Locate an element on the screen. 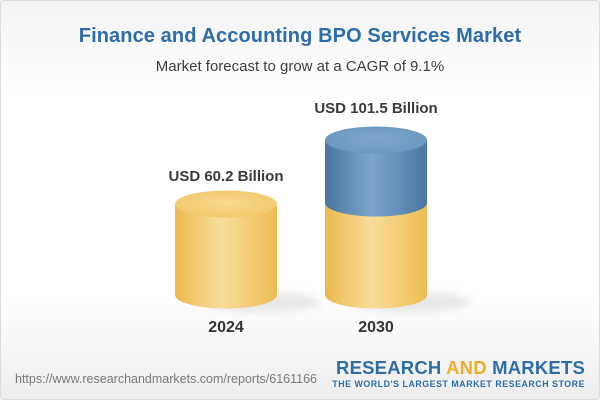  value-label-2024: USD 60.2 Billion is located at coordinates (225, 176).